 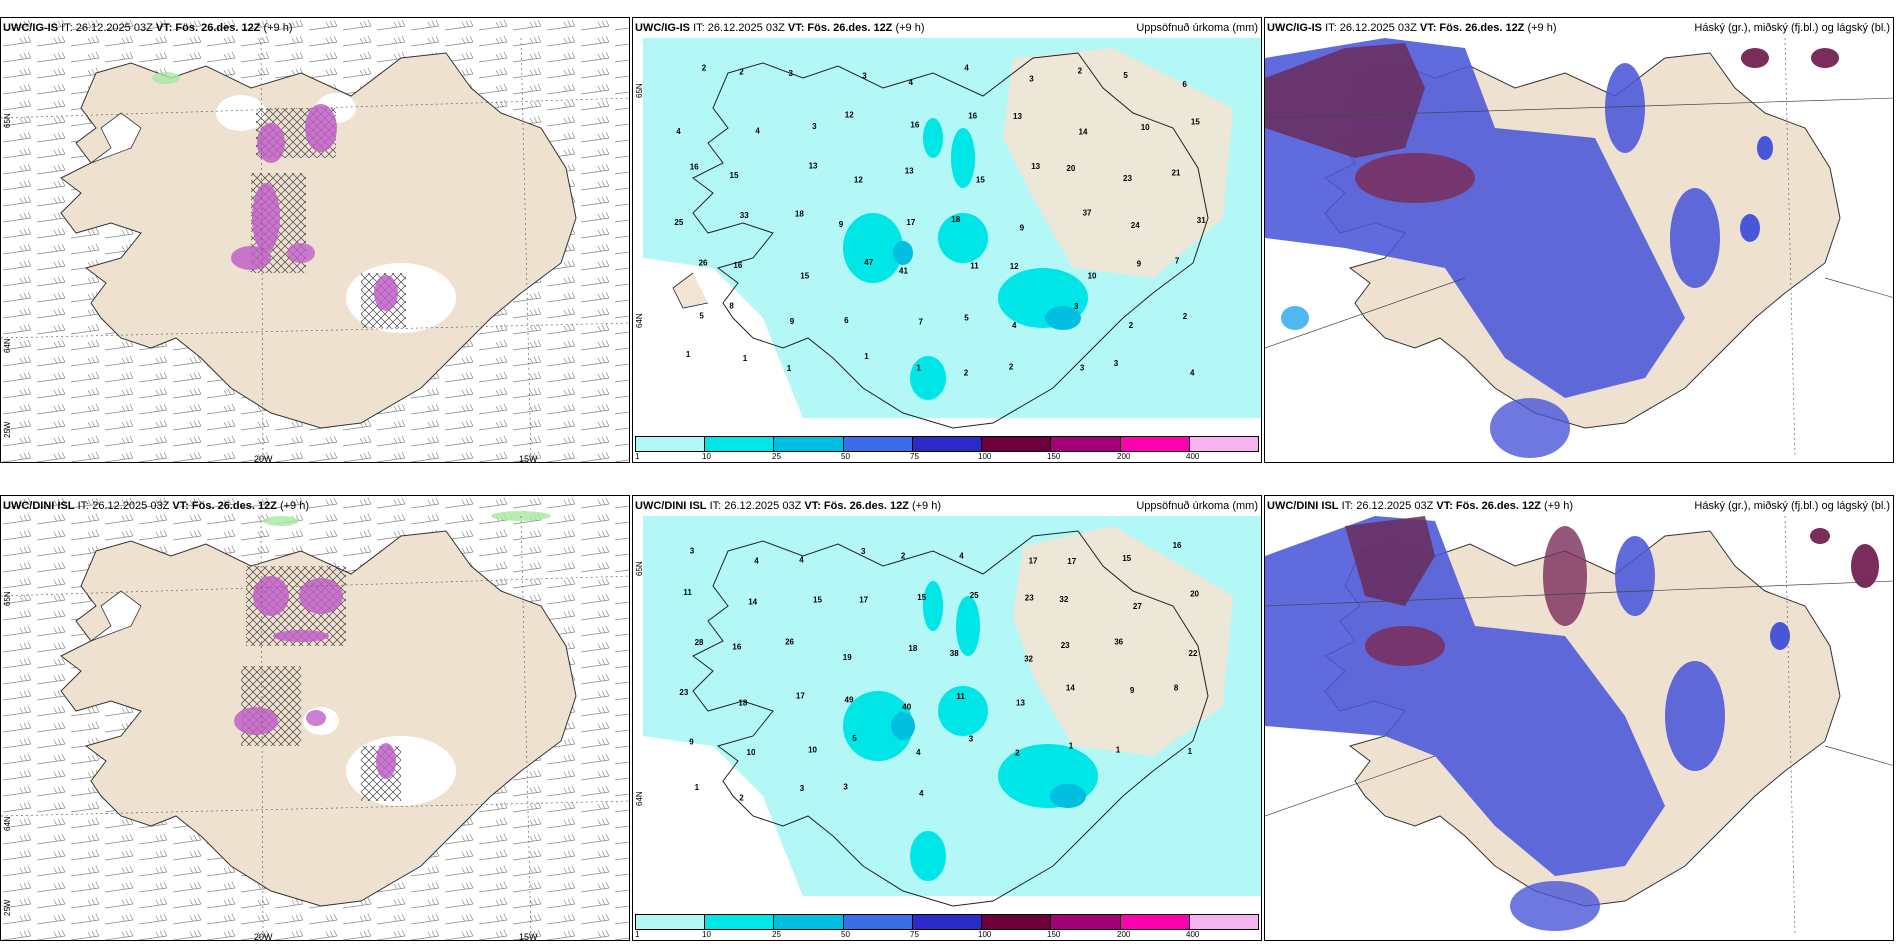 I want to click on colorbar-tick: 150, so click(x=1054, y=934).